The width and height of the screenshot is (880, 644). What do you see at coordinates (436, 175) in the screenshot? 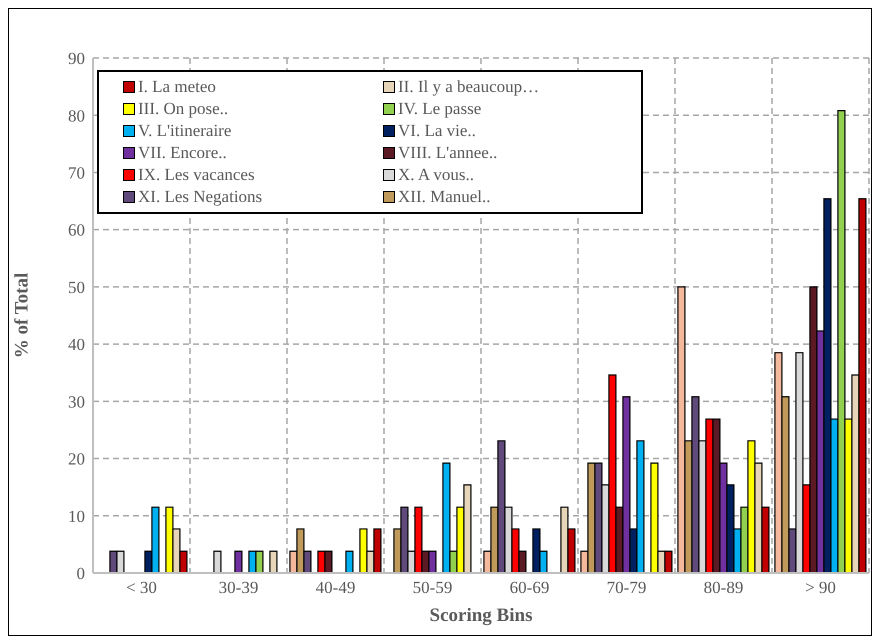
I see `legend-label: X. A vous..` at bounding box center [436, 175].